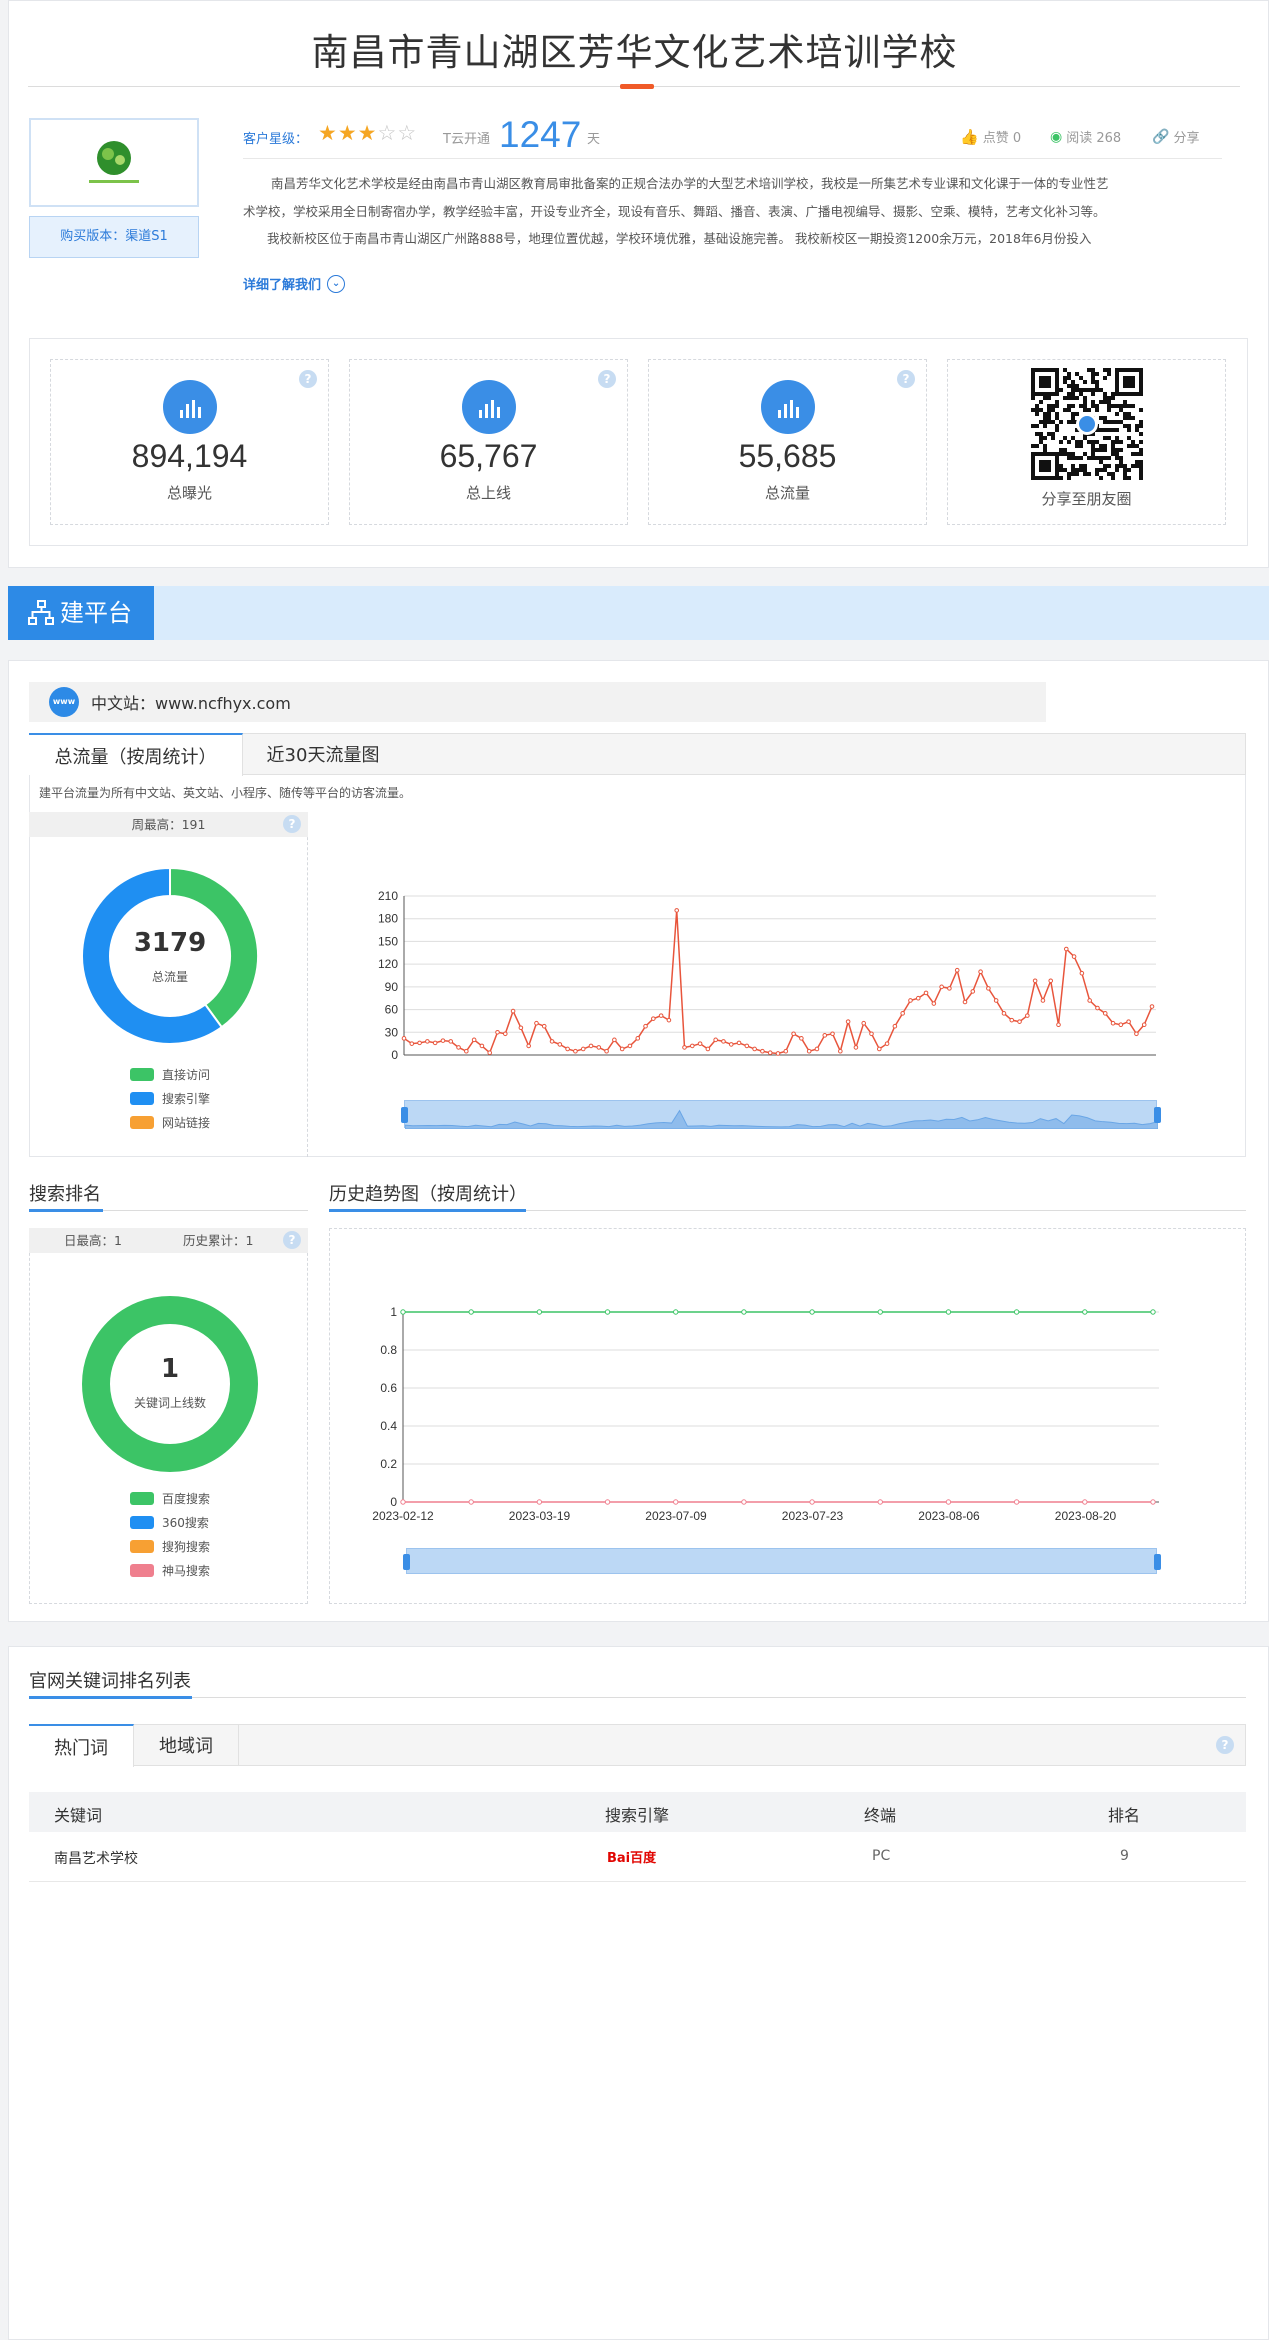  Describe the element at coordinates (170, 1522) in the screenshot. I see `legend-360: 360搜索` at that location.